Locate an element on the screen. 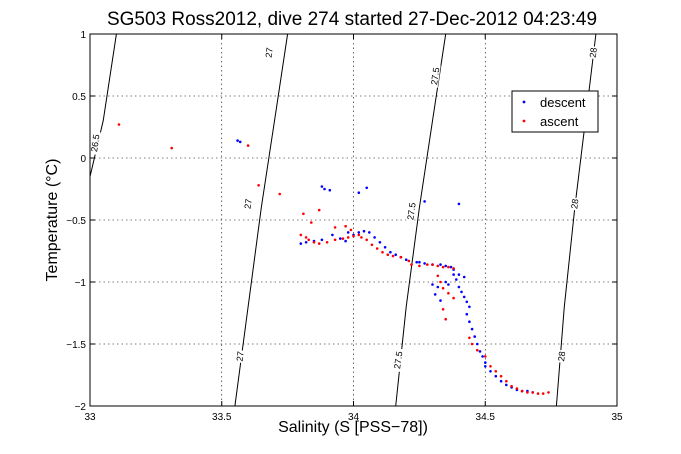 The width and height of the screenshot is (681, 454). legend-marker-descent is located at coordinates (524, 102).